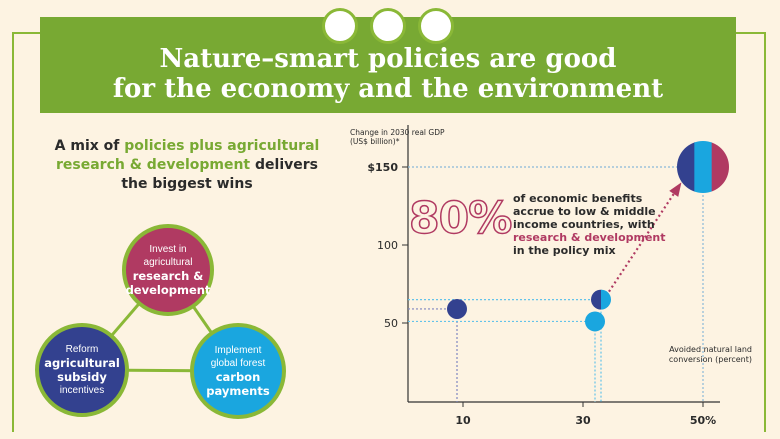  Describe the element at coordinates (382, 167) in the screenshot. I see `y-tick-label: $150` at that location.